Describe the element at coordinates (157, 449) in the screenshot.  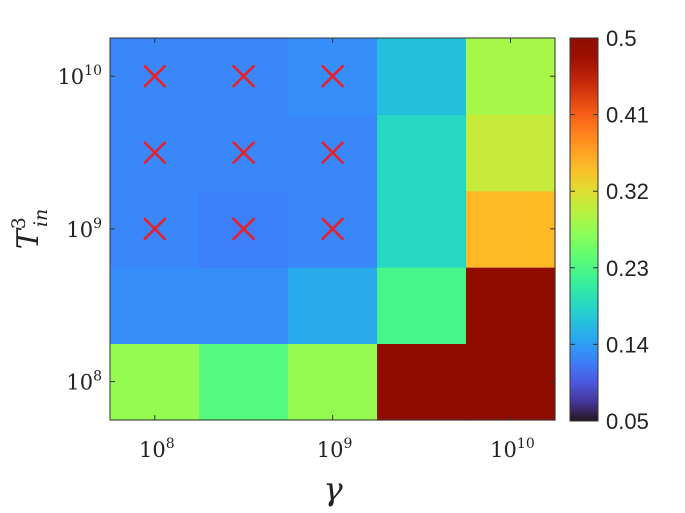
I see `x-tick-label: 108` at that location.